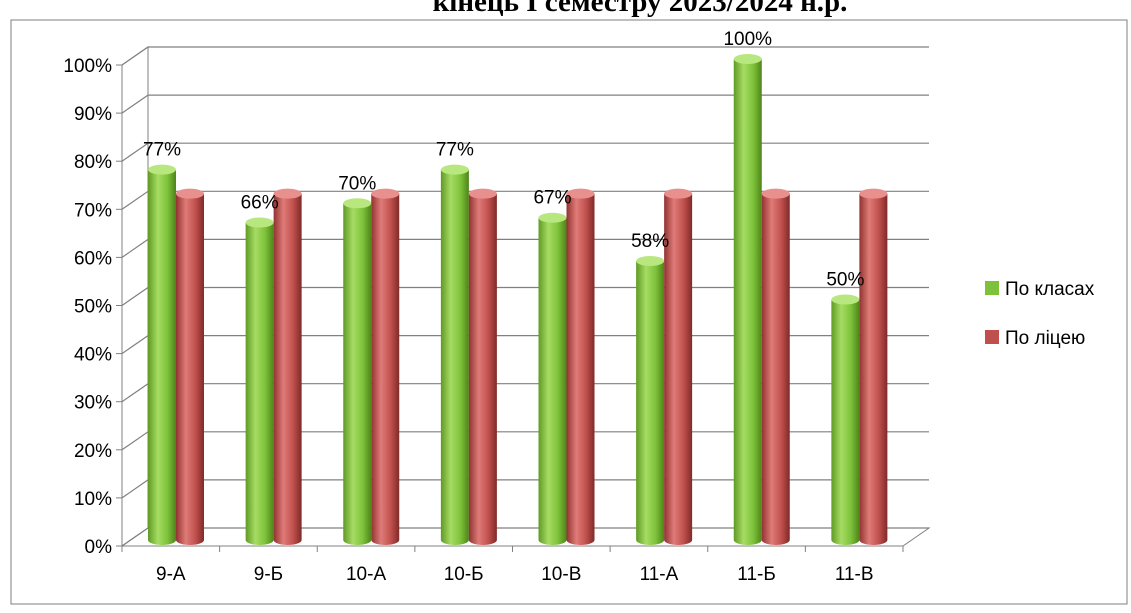  I want to click on y-tick-label: 90%, so click(93, 114).